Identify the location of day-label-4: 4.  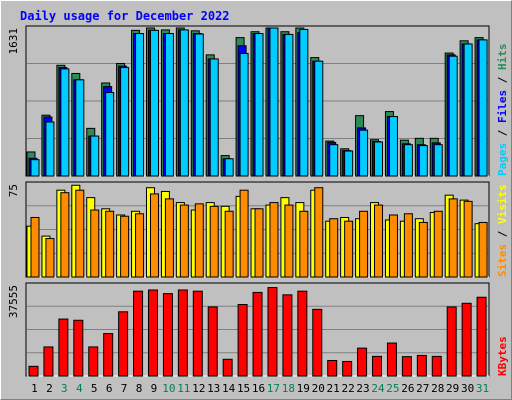
(79, 388).